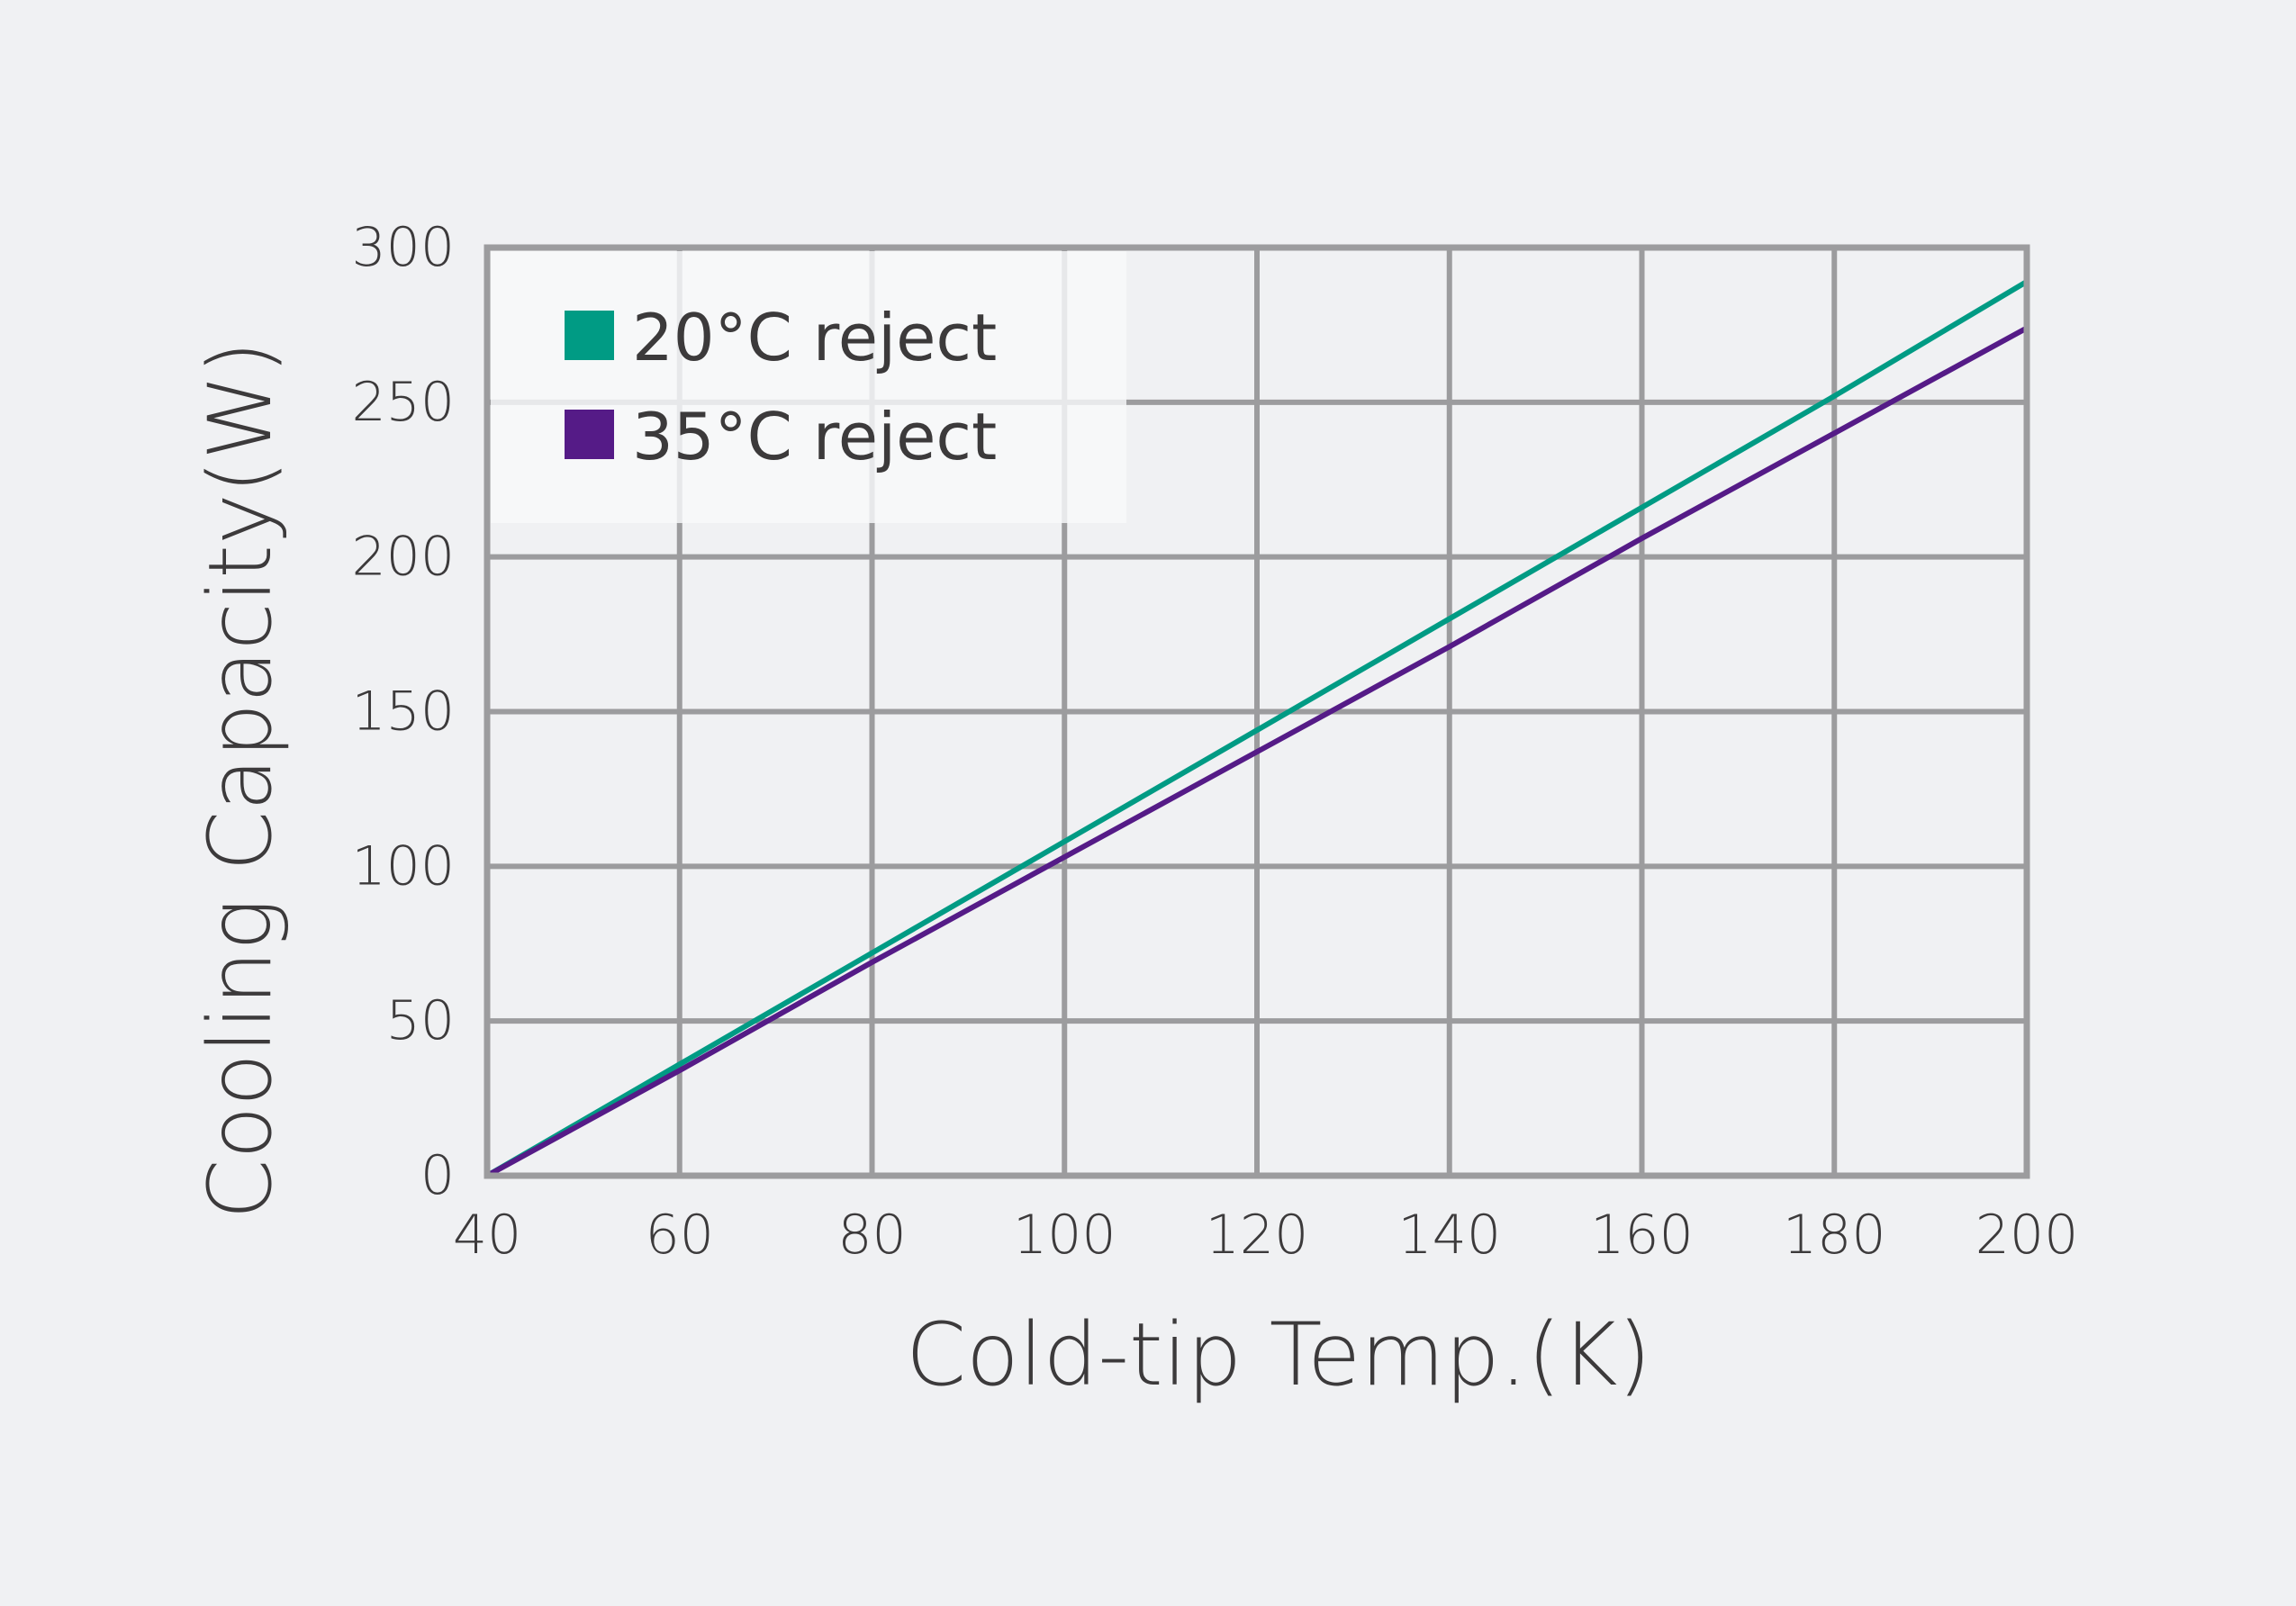  What do you see at coordinates (2027, 1235) in the screenshot?
I see `x-tick-label: 200` at bounding box center [2027, 1235].